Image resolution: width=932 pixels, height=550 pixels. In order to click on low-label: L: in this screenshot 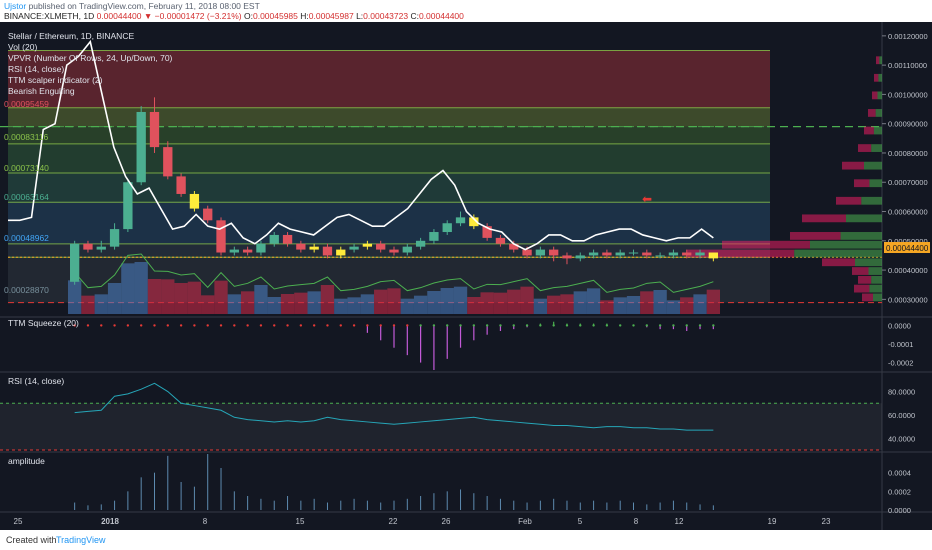, I will do `click(360, 16)`.